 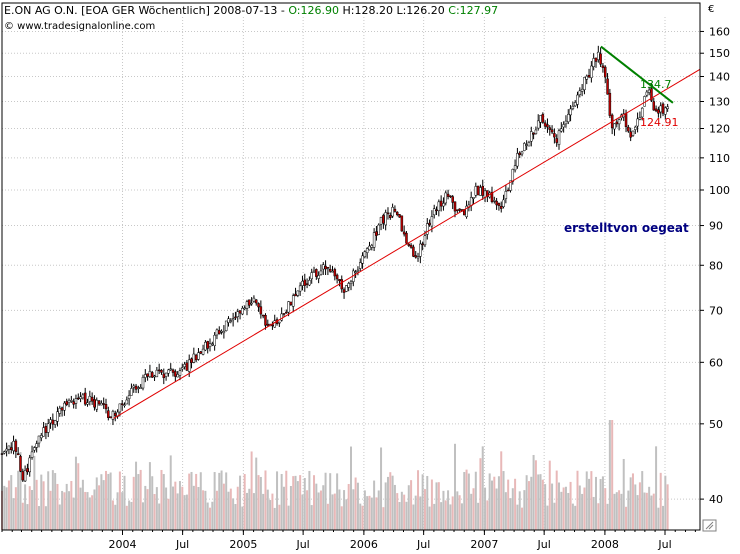 I want to click on ohlc-value: C:127.97, so click(x=471, y=10).